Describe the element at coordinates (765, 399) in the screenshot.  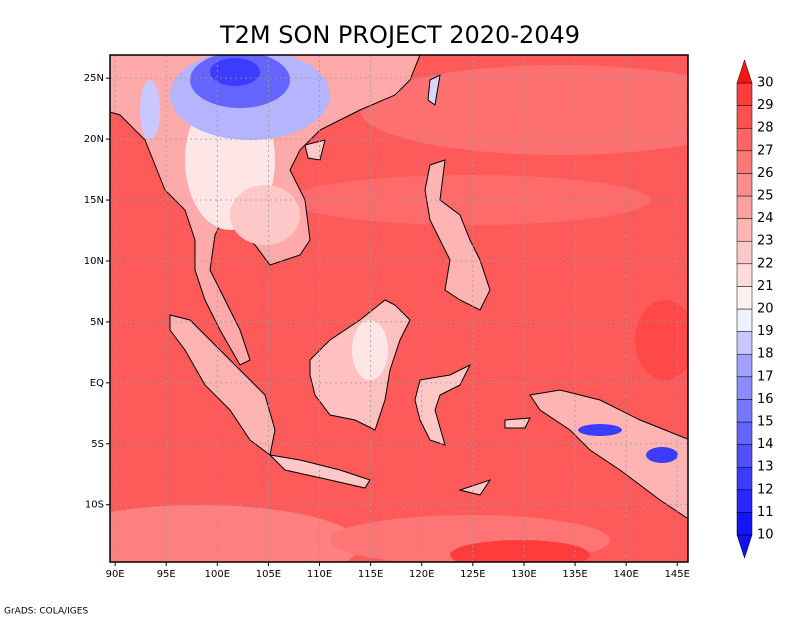
I see `colorbar-label: 16` at that location.